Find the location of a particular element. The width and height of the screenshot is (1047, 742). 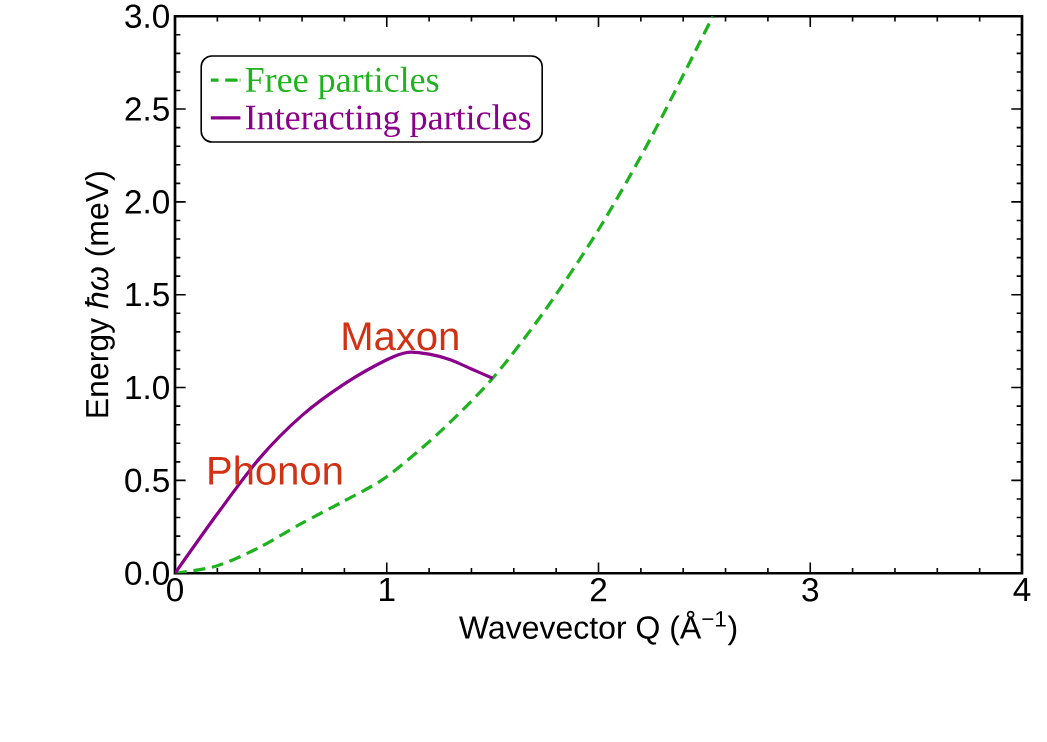

x-tick-label: 0 is located at coordinates (175, 589).